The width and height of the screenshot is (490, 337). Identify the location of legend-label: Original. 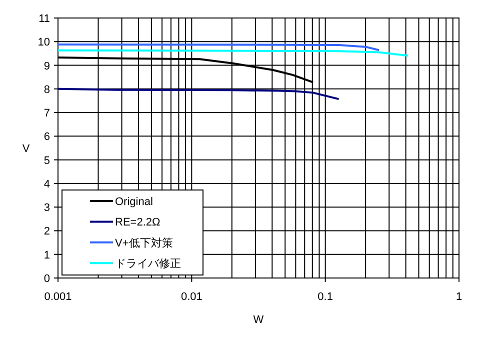
(134, 202).